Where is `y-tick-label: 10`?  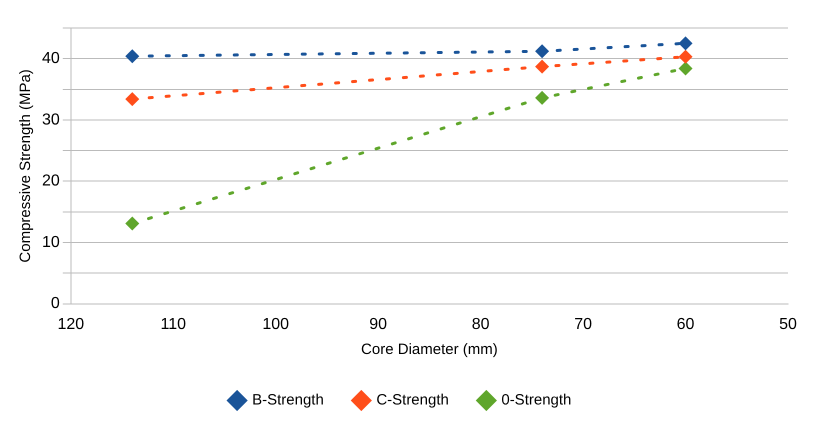
y-tick-label: 10 is located at coordinates (51, 242).